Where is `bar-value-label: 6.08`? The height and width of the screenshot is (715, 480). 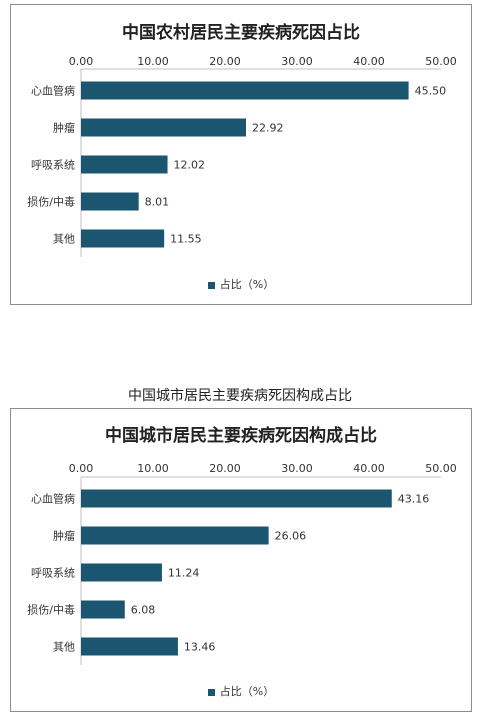 bar-value-label: 6.08 is located at coordinates (143, 610).